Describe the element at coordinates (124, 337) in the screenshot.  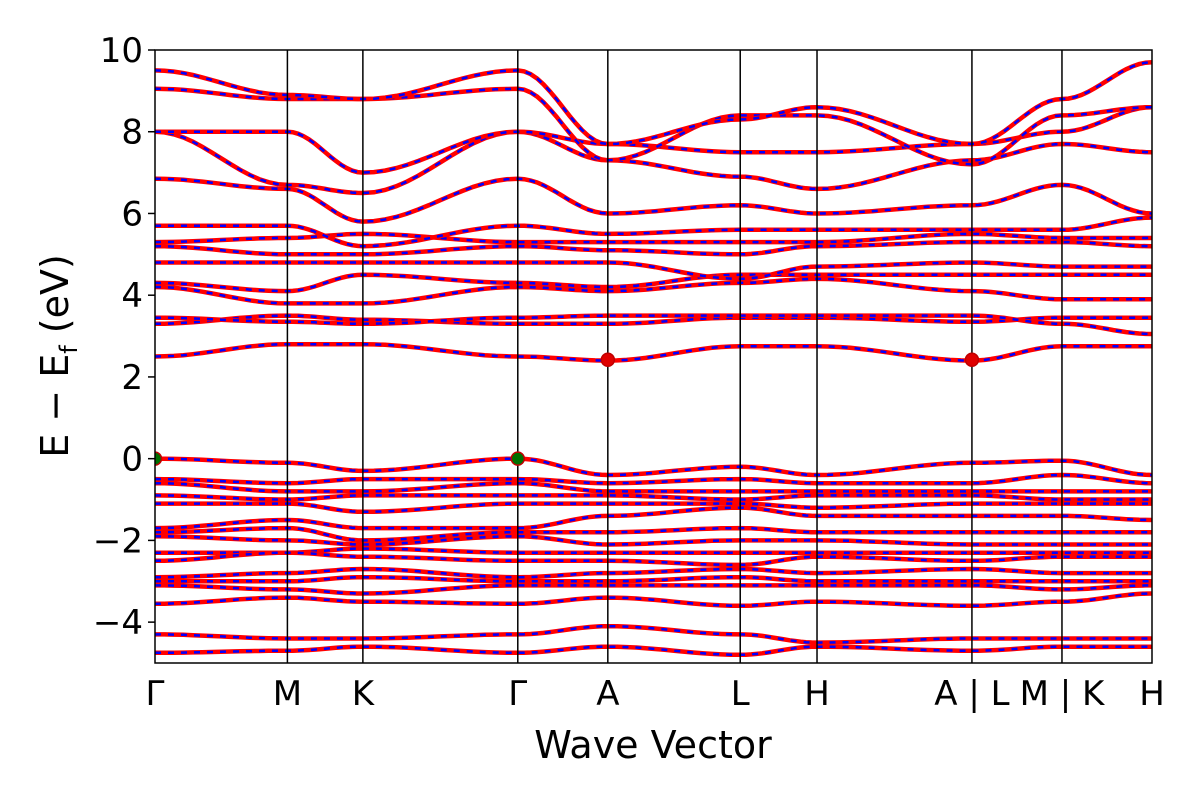
I see `y-axis-ticks: 10 8 6 4 2 0 −2 −4` at that location.